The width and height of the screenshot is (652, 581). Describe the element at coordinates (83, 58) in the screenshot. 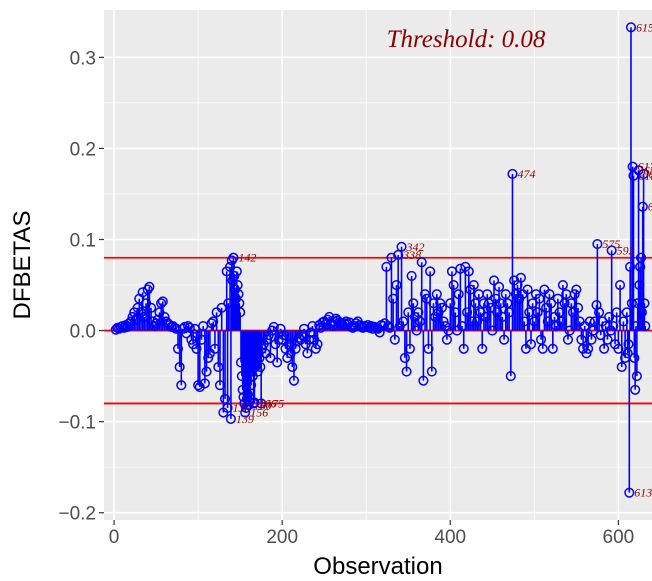

I see `y-tick-label: 0.3` at that location.